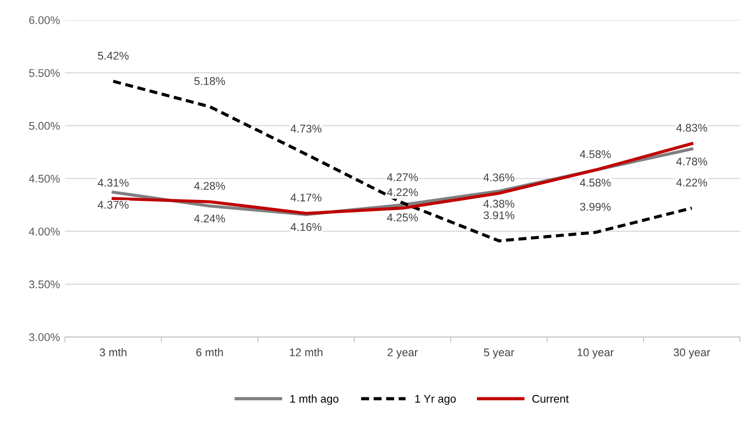 The image size is (743, 428). Describe the element at coordinates (113, 182) in the screenshot. I see `data-label: 4.31%` at that location.